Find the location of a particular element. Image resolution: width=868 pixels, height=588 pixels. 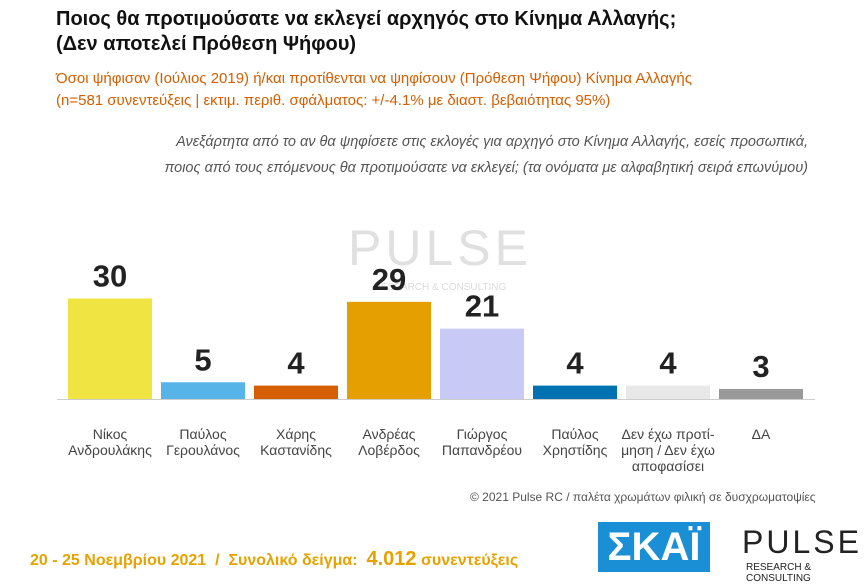

value-label: 5 is located at coordinates (202, 359).